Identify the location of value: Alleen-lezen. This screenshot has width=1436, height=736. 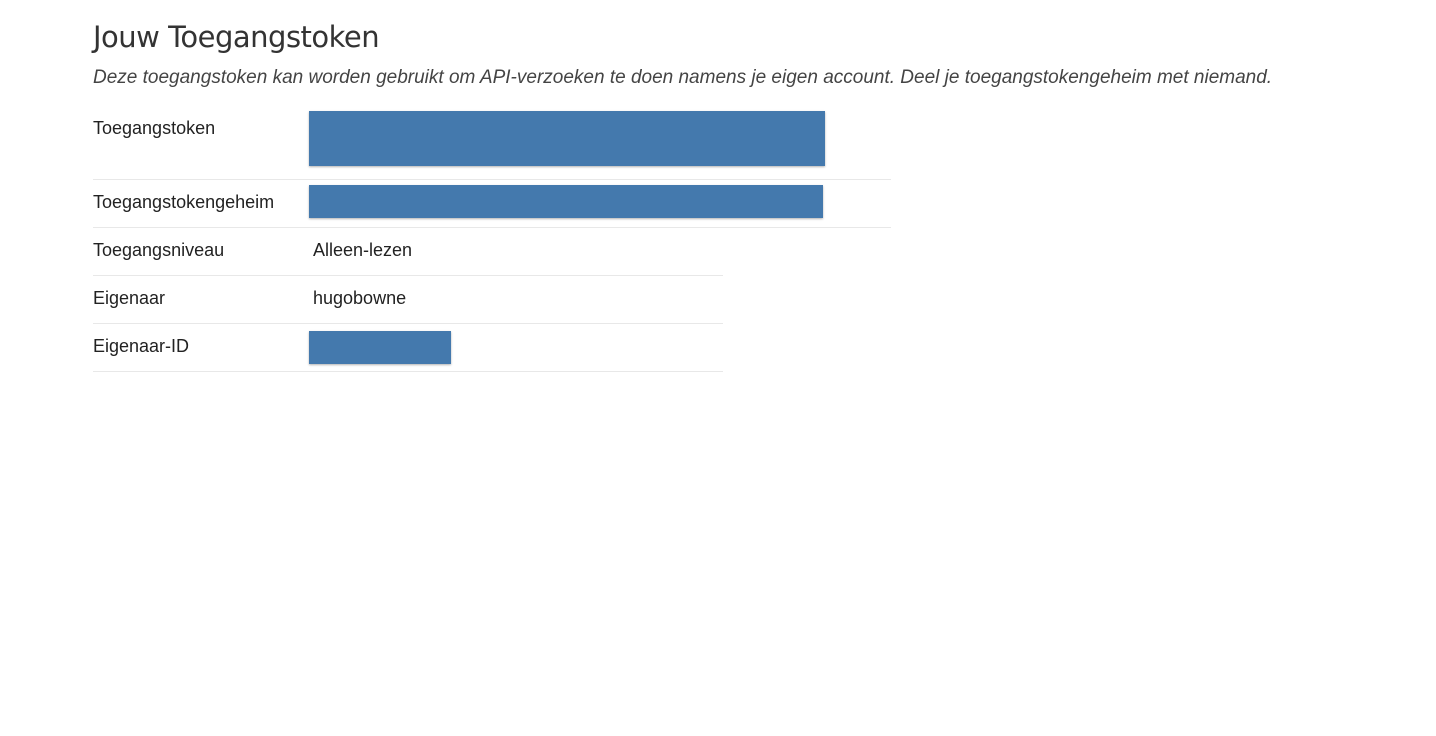
(363, 250).